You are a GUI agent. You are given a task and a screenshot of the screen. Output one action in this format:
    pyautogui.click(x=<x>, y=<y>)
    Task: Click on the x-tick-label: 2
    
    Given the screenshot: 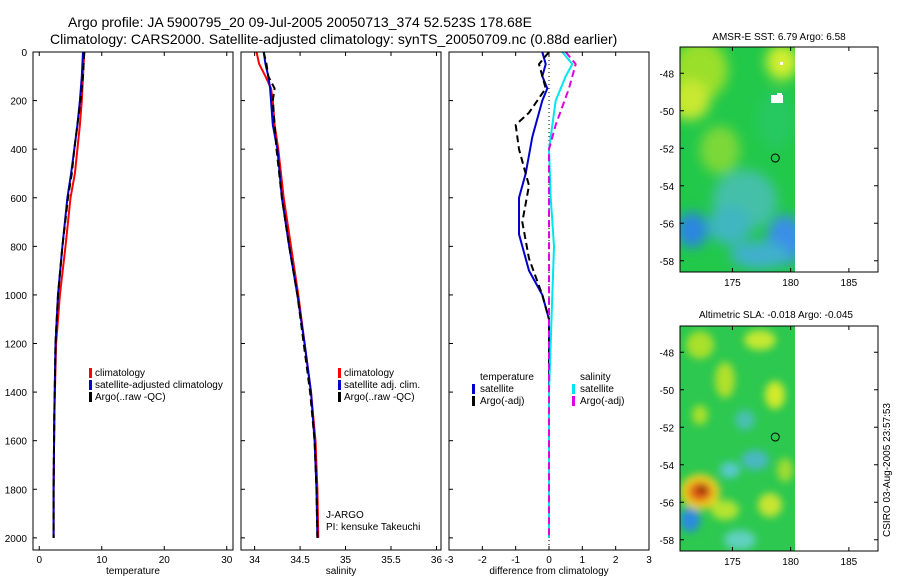 What is the action you would take?
    pyautogui.click(x=616, y=560)
    